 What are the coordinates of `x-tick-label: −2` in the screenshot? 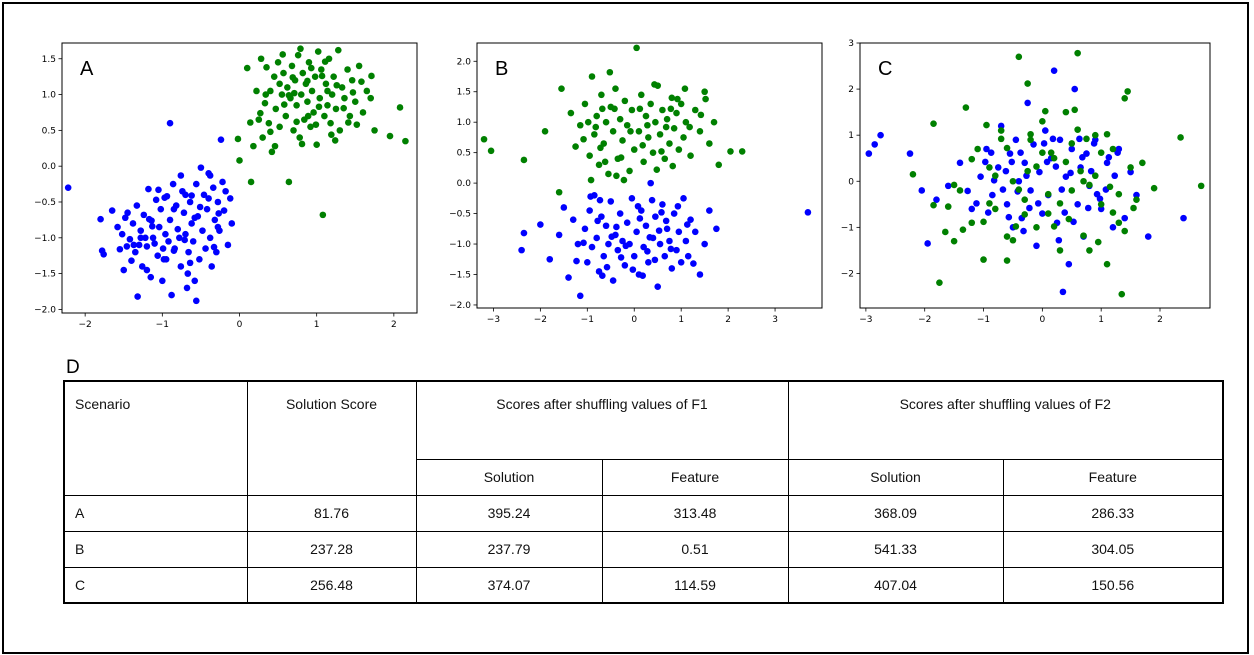 It's located at (85, 325).